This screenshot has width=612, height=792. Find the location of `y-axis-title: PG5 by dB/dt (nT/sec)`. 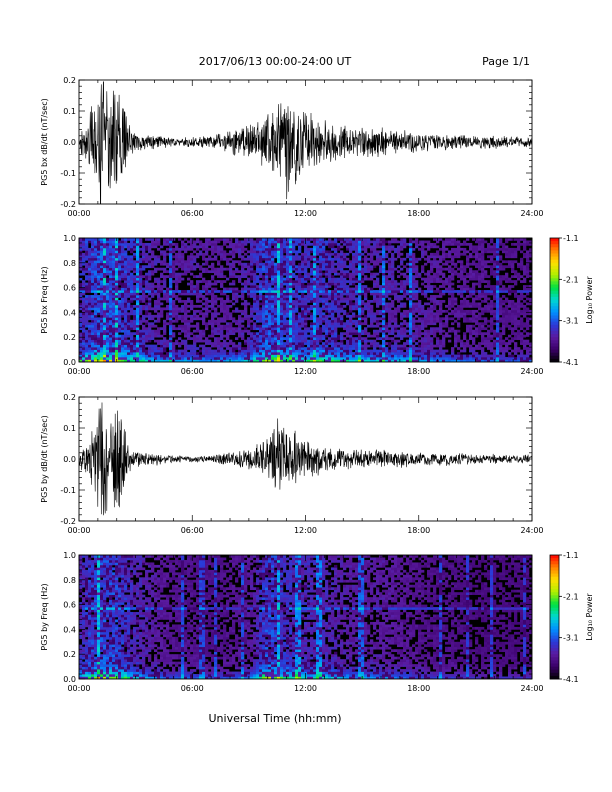

y-axis-title: PG5 by dB/dt (nT/sec) is located at coordinates (44, 458).